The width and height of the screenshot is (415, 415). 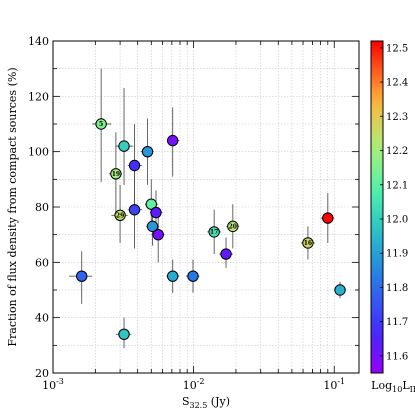 What do you see at coordinates (394, 202) in the screenshot?
I see `colorbar-ticks: 11.6 11.7 11.8 11.9 12.0 12.1 12.2 12.3 12.4 12.5` at bounding box center [394, 202].